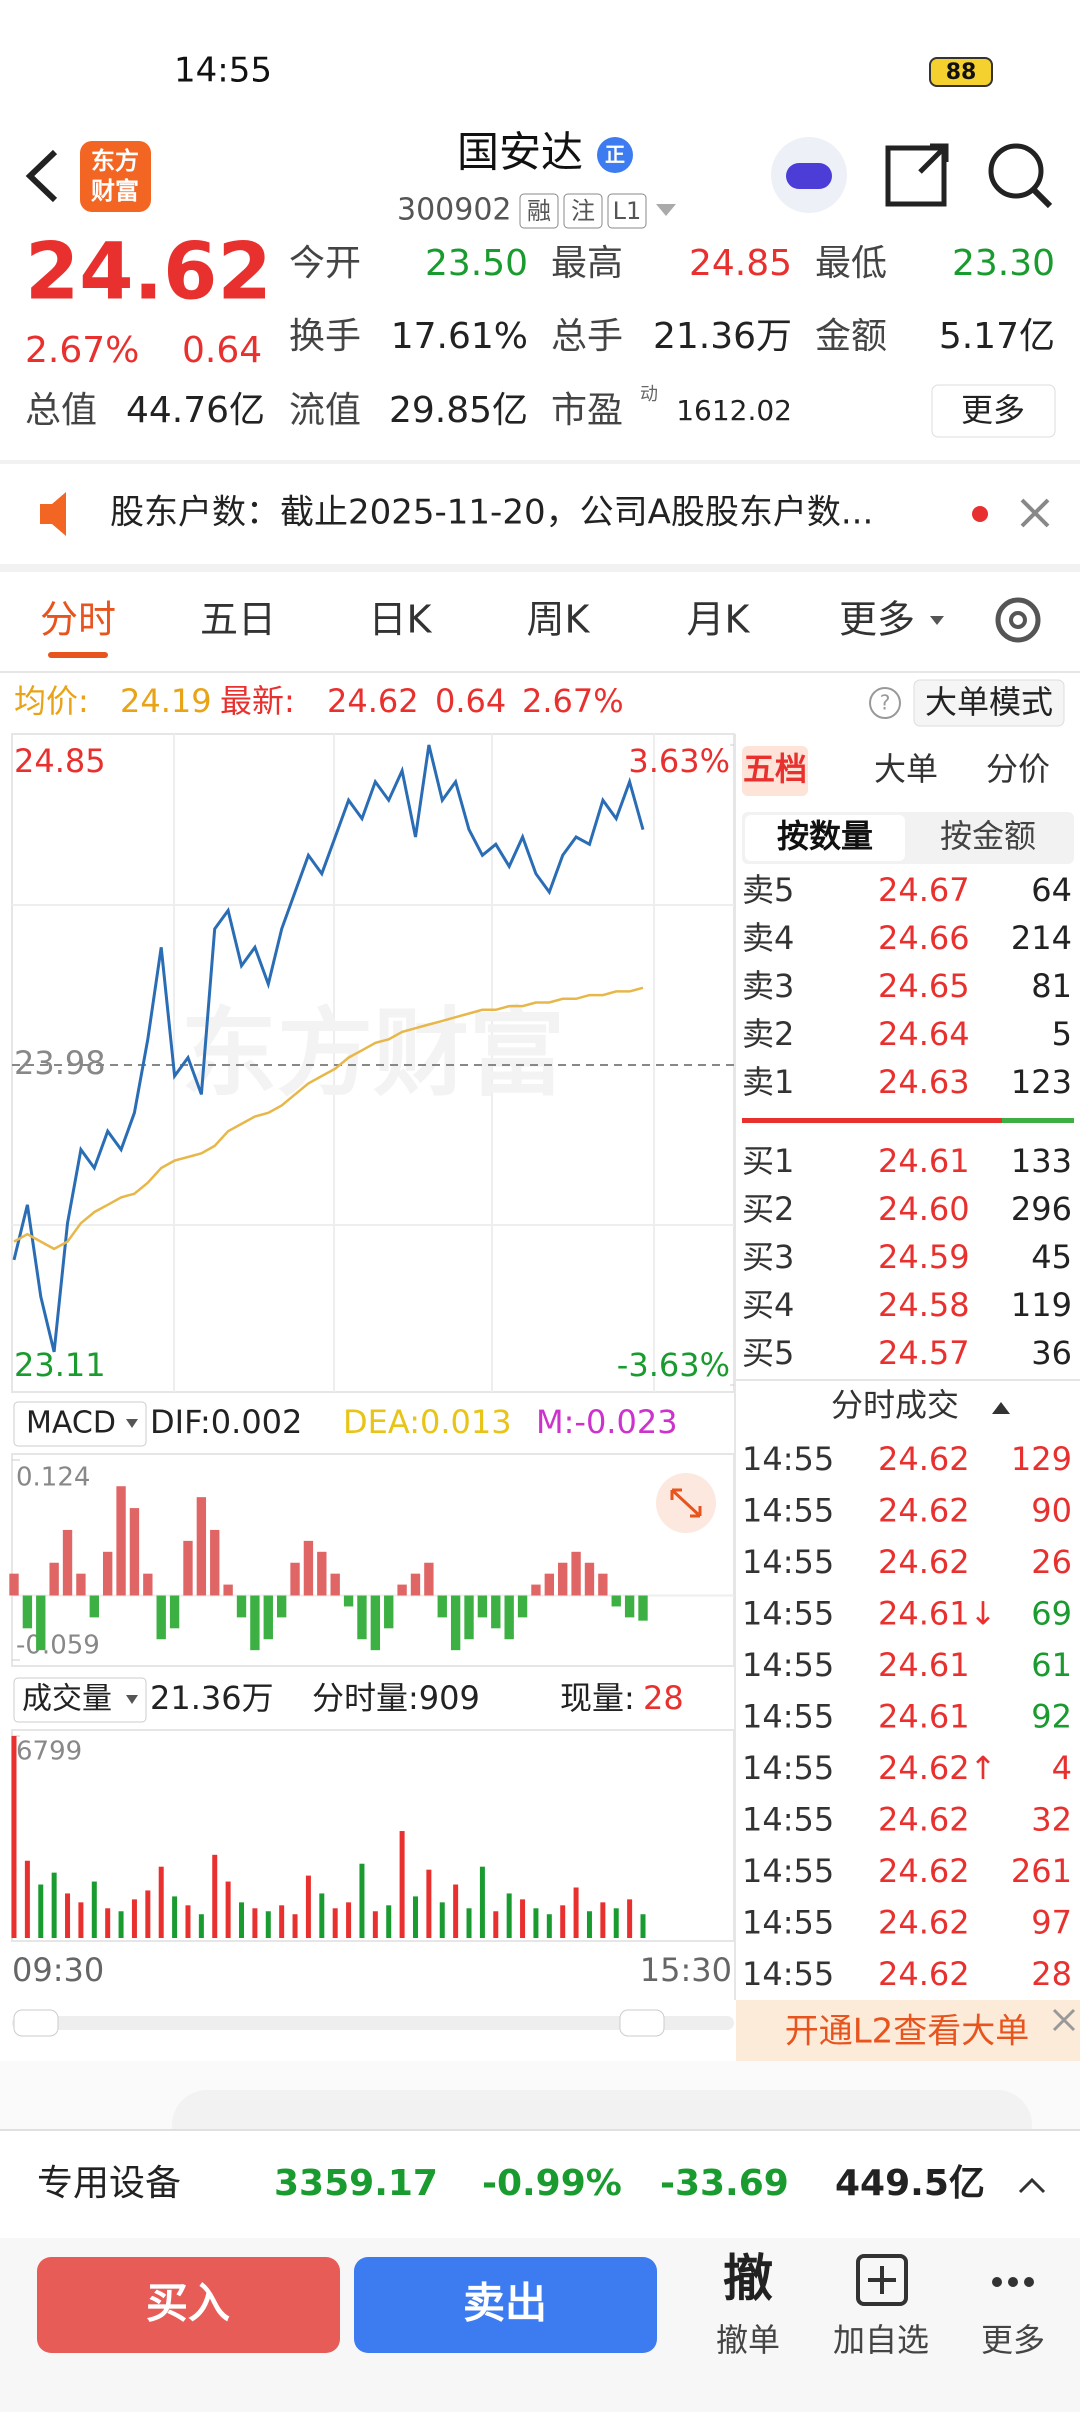 The width and height of the screenshot is (1080, 2412). What do you see at coordinates (719, 620) in the screenshot?
I see `tab: 月K` at bounding box center [719, 620].